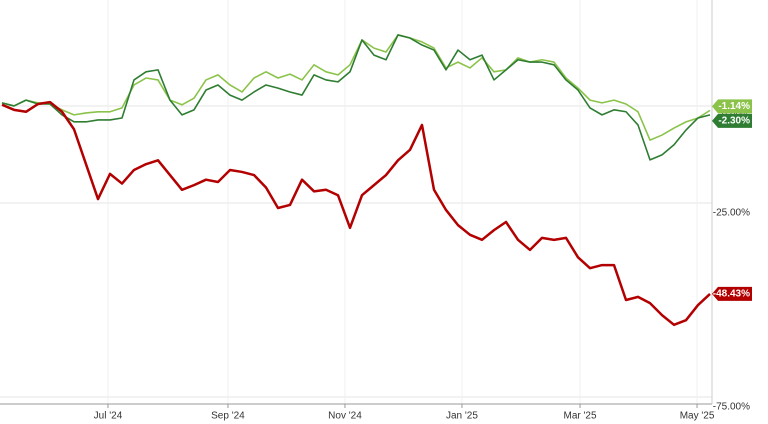 This screenshot has width=768, height=424. What do you see at coordinates (228, 416) in the screenshot?
I see `x-tick-label: Sep '24` at bounding box center [228, 416].